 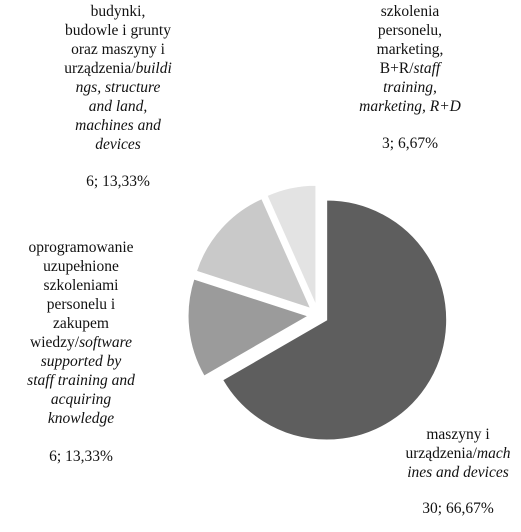 What do you see at coordinates (410, 68) in the screenshot?
I see `label-line: B+R/staff` at bounding box center [410, 68].